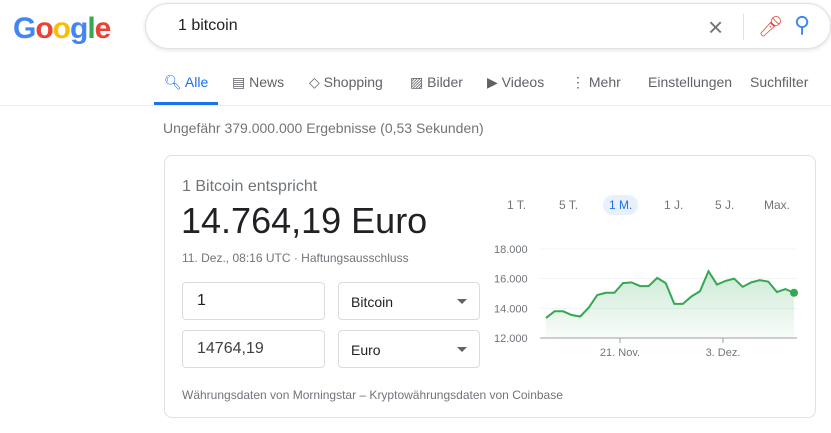  What do you see at coordinates (771, 27) in the screenshot?
I see `microphone-icon: 🎤︎` at bounding box center [771, 27].